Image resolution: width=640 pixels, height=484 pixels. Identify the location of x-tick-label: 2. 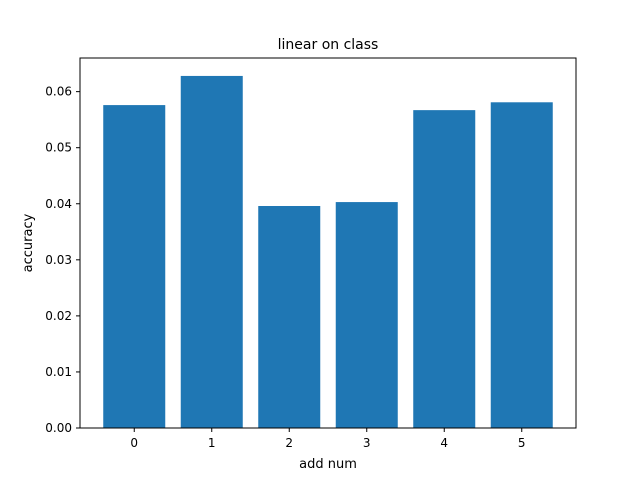
(289, 443).